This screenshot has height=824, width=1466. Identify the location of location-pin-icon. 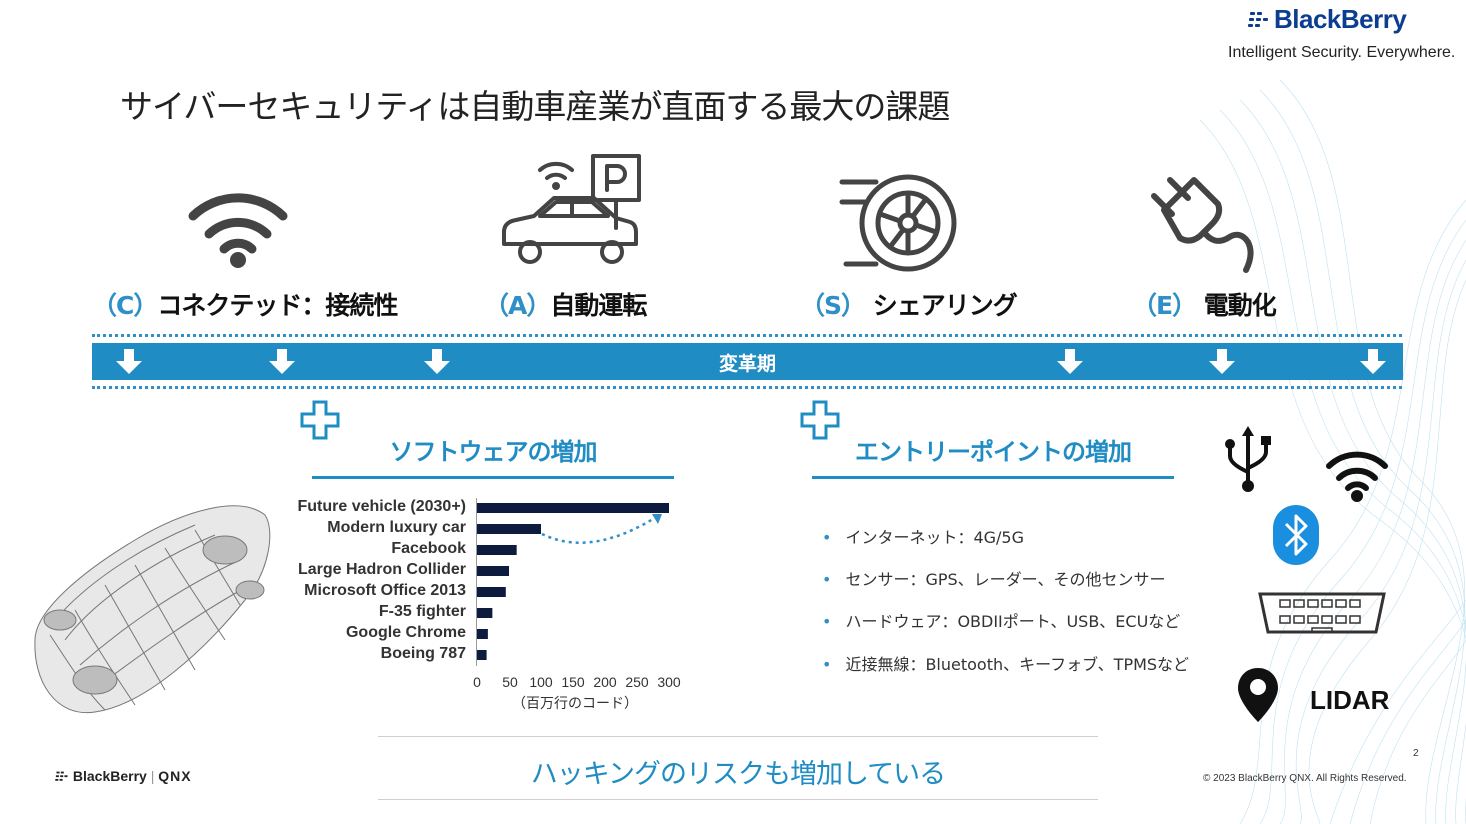
(1258, 695).